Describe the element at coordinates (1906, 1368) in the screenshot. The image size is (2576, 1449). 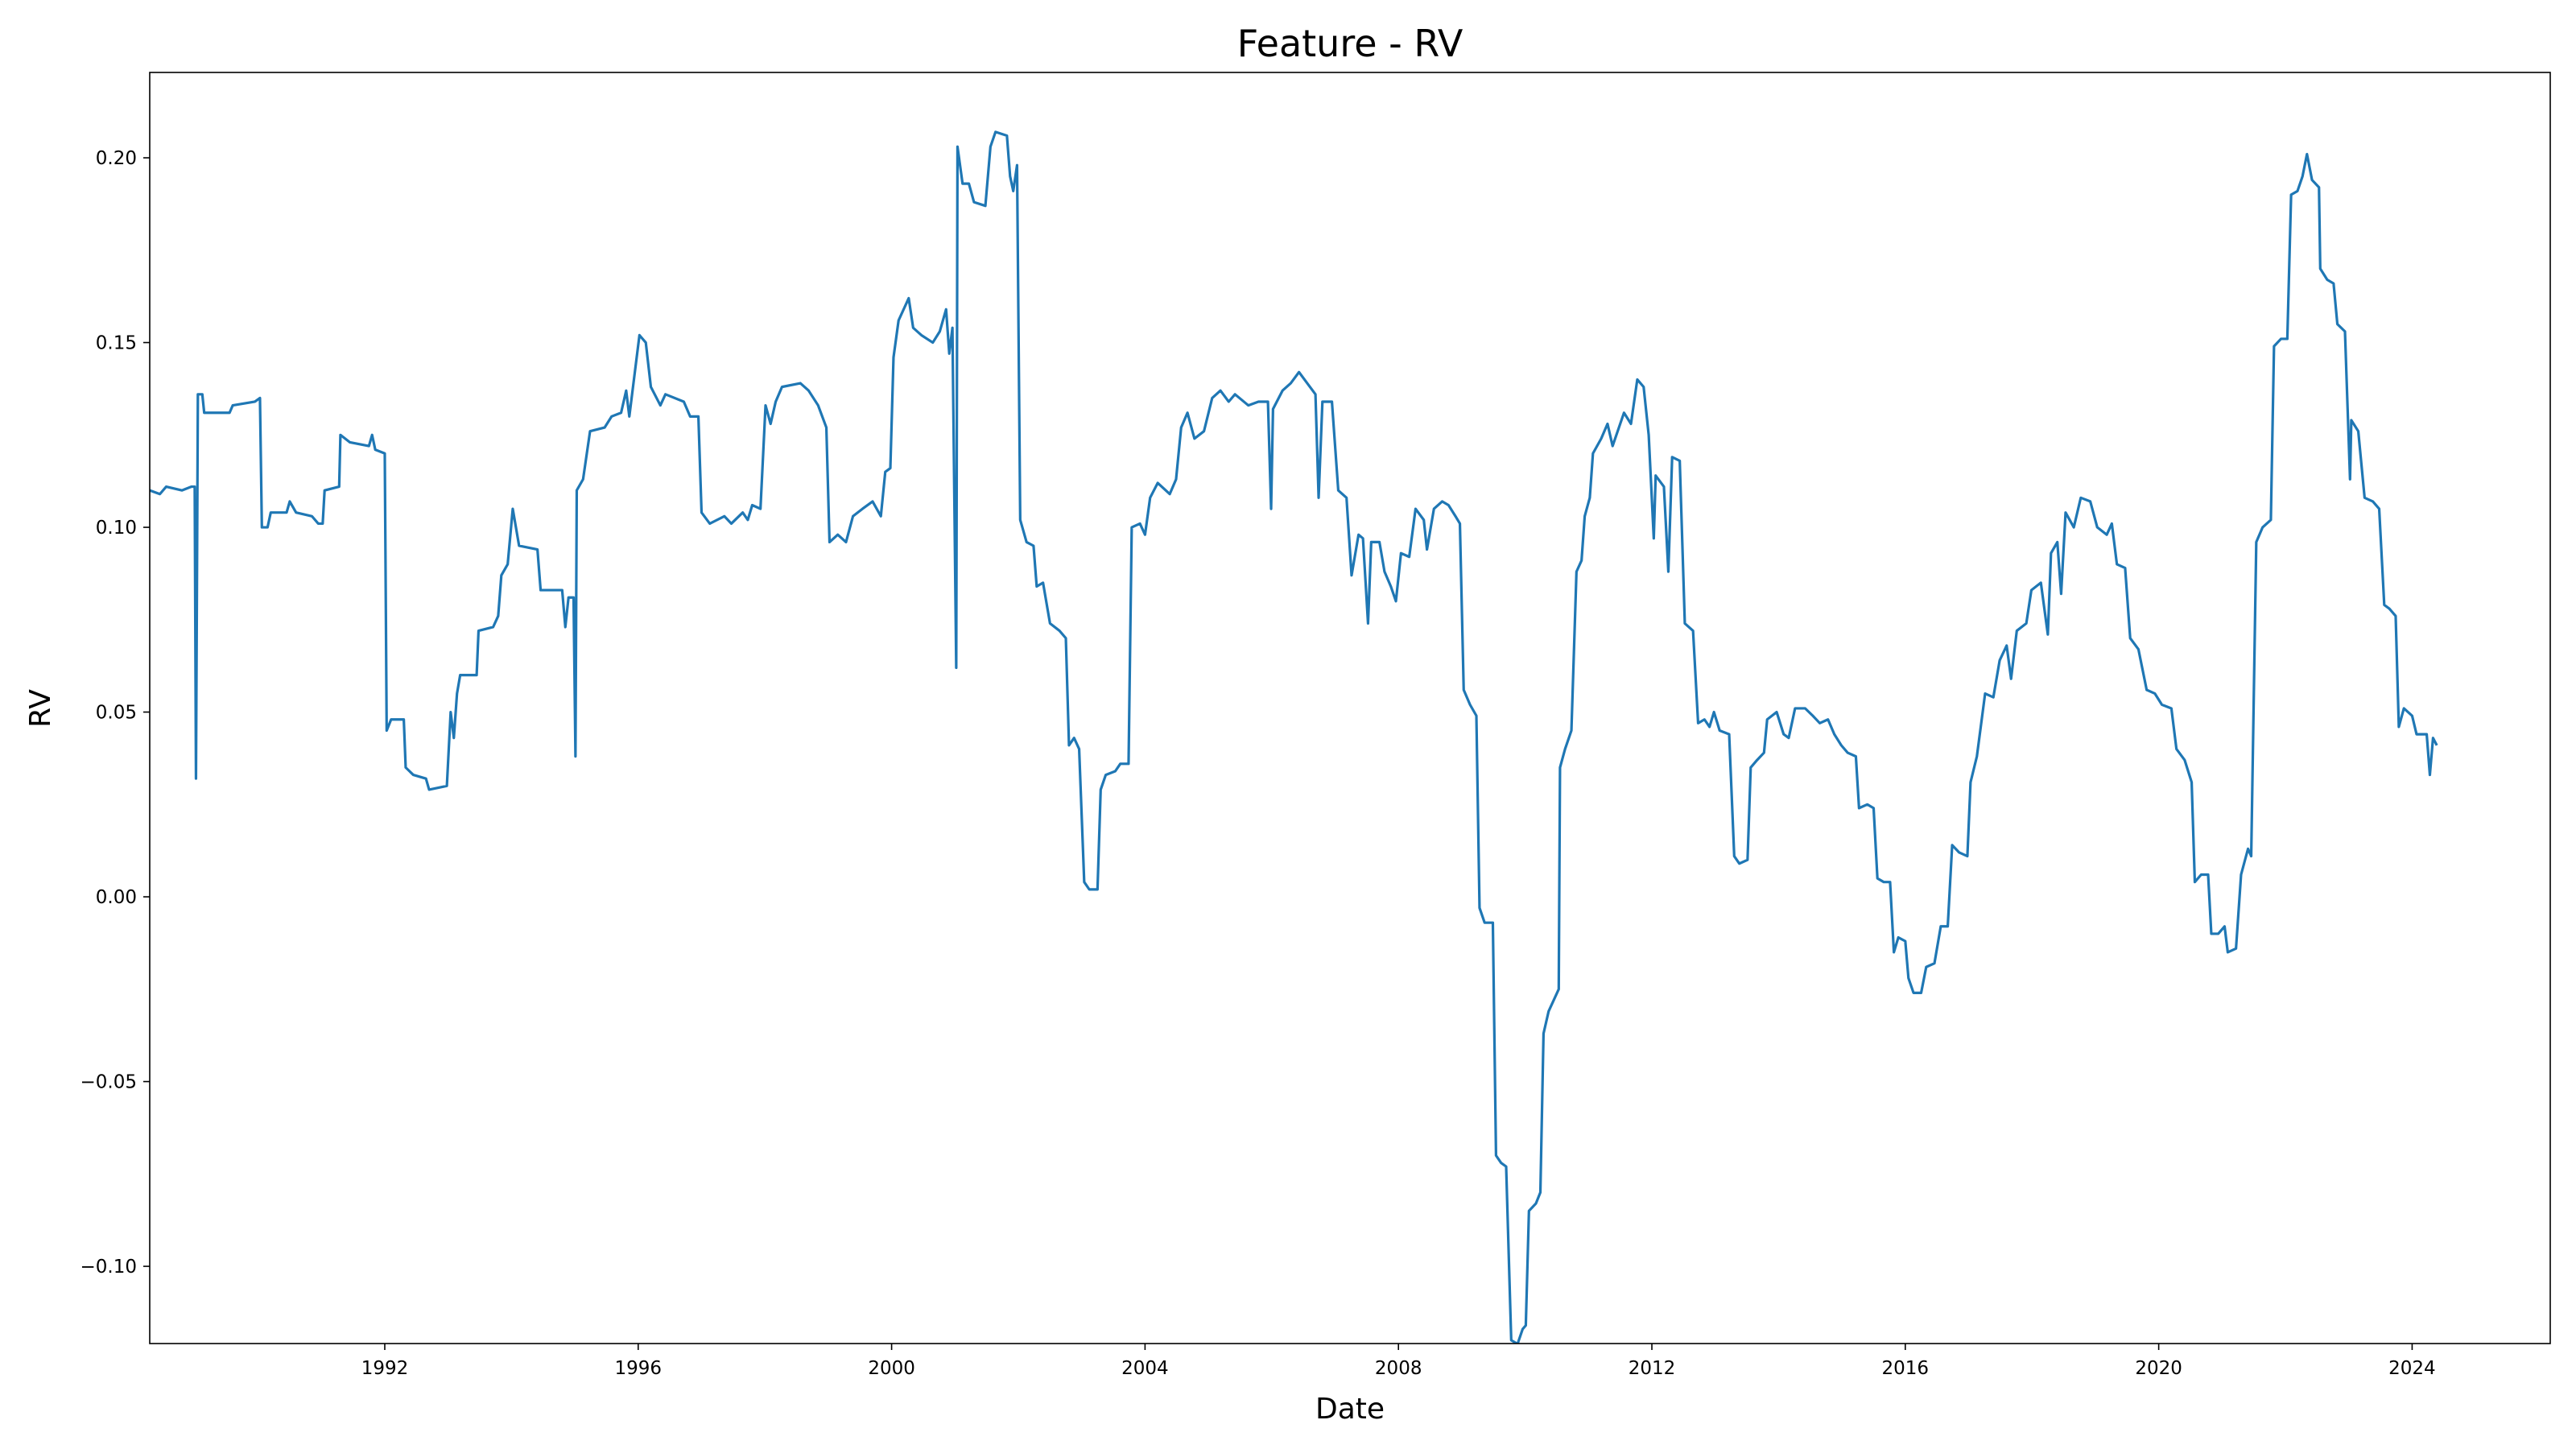
I see `x-tick-label: 2016` at that location.